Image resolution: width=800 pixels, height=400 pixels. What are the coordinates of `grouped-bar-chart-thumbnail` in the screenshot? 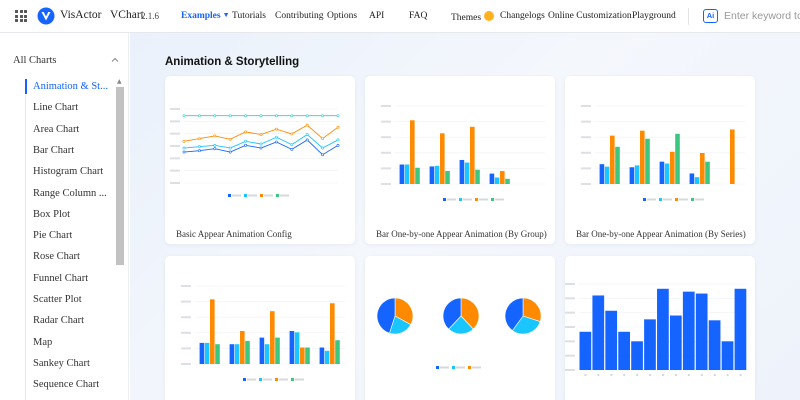 It's located at (663, 153).